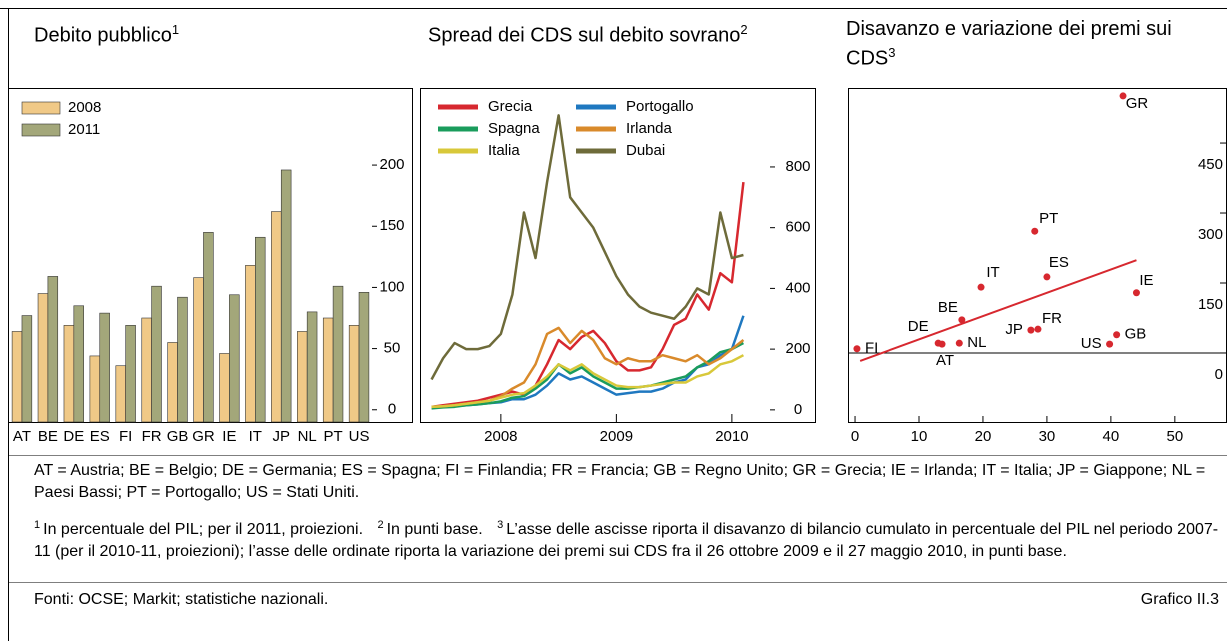 This screenshot has height=641, width=1227. What do you see at coordinates (645, 150) in the screenshot?
I see `legend-label: Dubai` at bounding box center [645, 150].